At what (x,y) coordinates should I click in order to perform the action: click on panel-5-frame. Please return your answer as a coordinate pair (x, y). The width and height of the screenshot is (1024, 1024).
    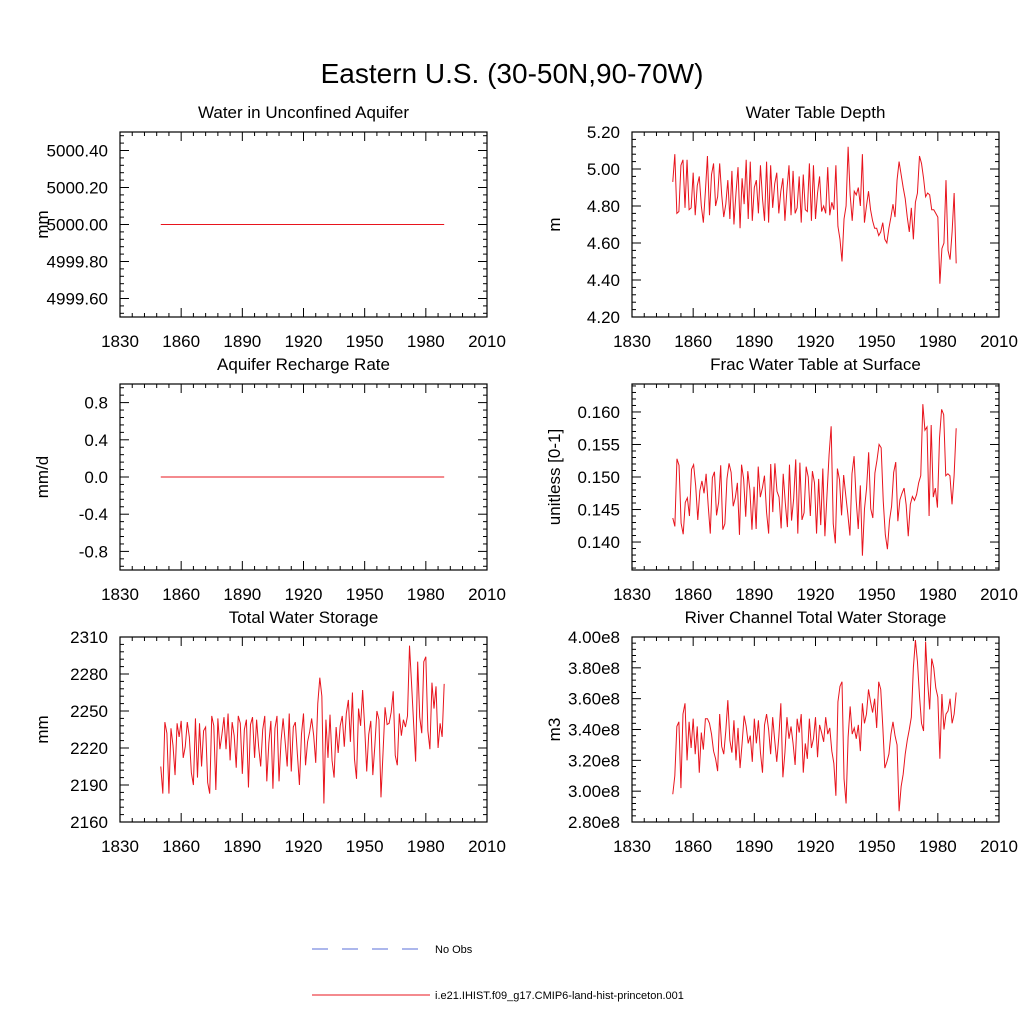
    Looking at the image, I should click on (303, 729).